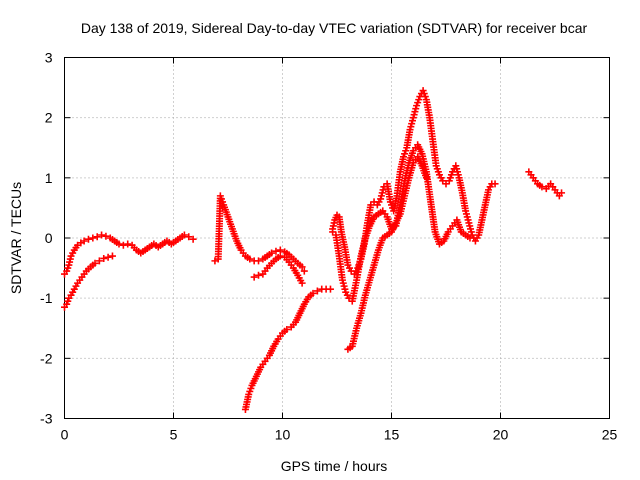 The height and width of the screenshot is (480, 640). What do you see at coordinates (339, 435) in the screenshot?
I see `x-tick-labels: 0 5 10 15 20 25` at bounding box center [339, 435].